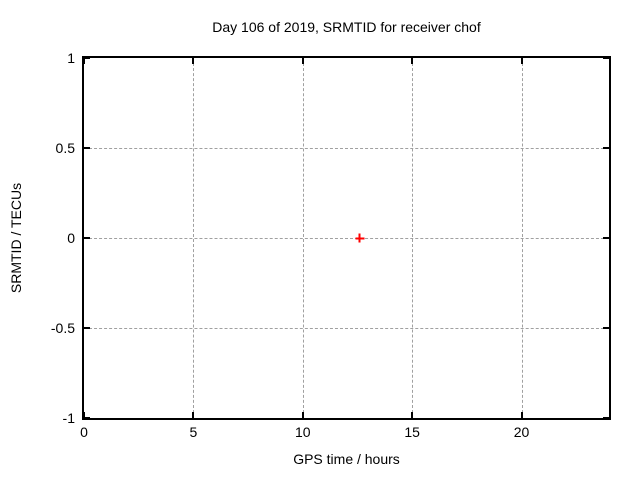 Image resolution: width=640 pixels, height=480 pixels. I want to click on y-tick-label: -0.5, so click(62, 328).